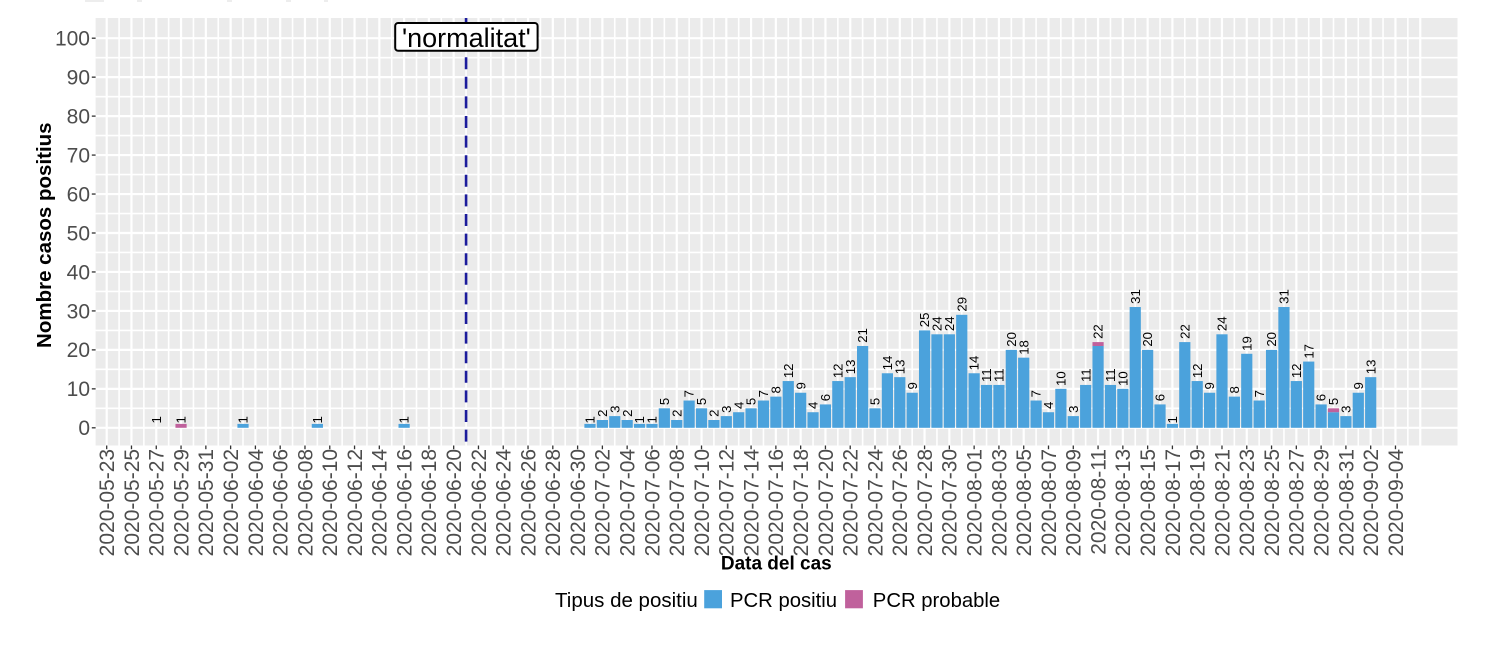  I want to click on svg-text: 2020-08-07, so click(1049, 502).